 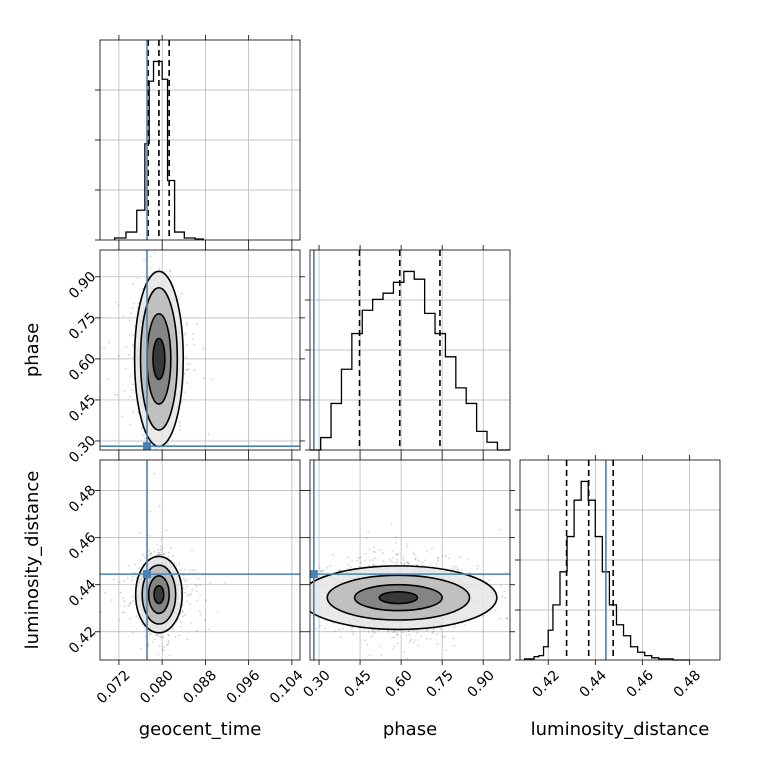 What do you see at coordinates (200, 358) in the screenshot?
I see `panel-geocent_time-phase` at bounding box center [200, 358].